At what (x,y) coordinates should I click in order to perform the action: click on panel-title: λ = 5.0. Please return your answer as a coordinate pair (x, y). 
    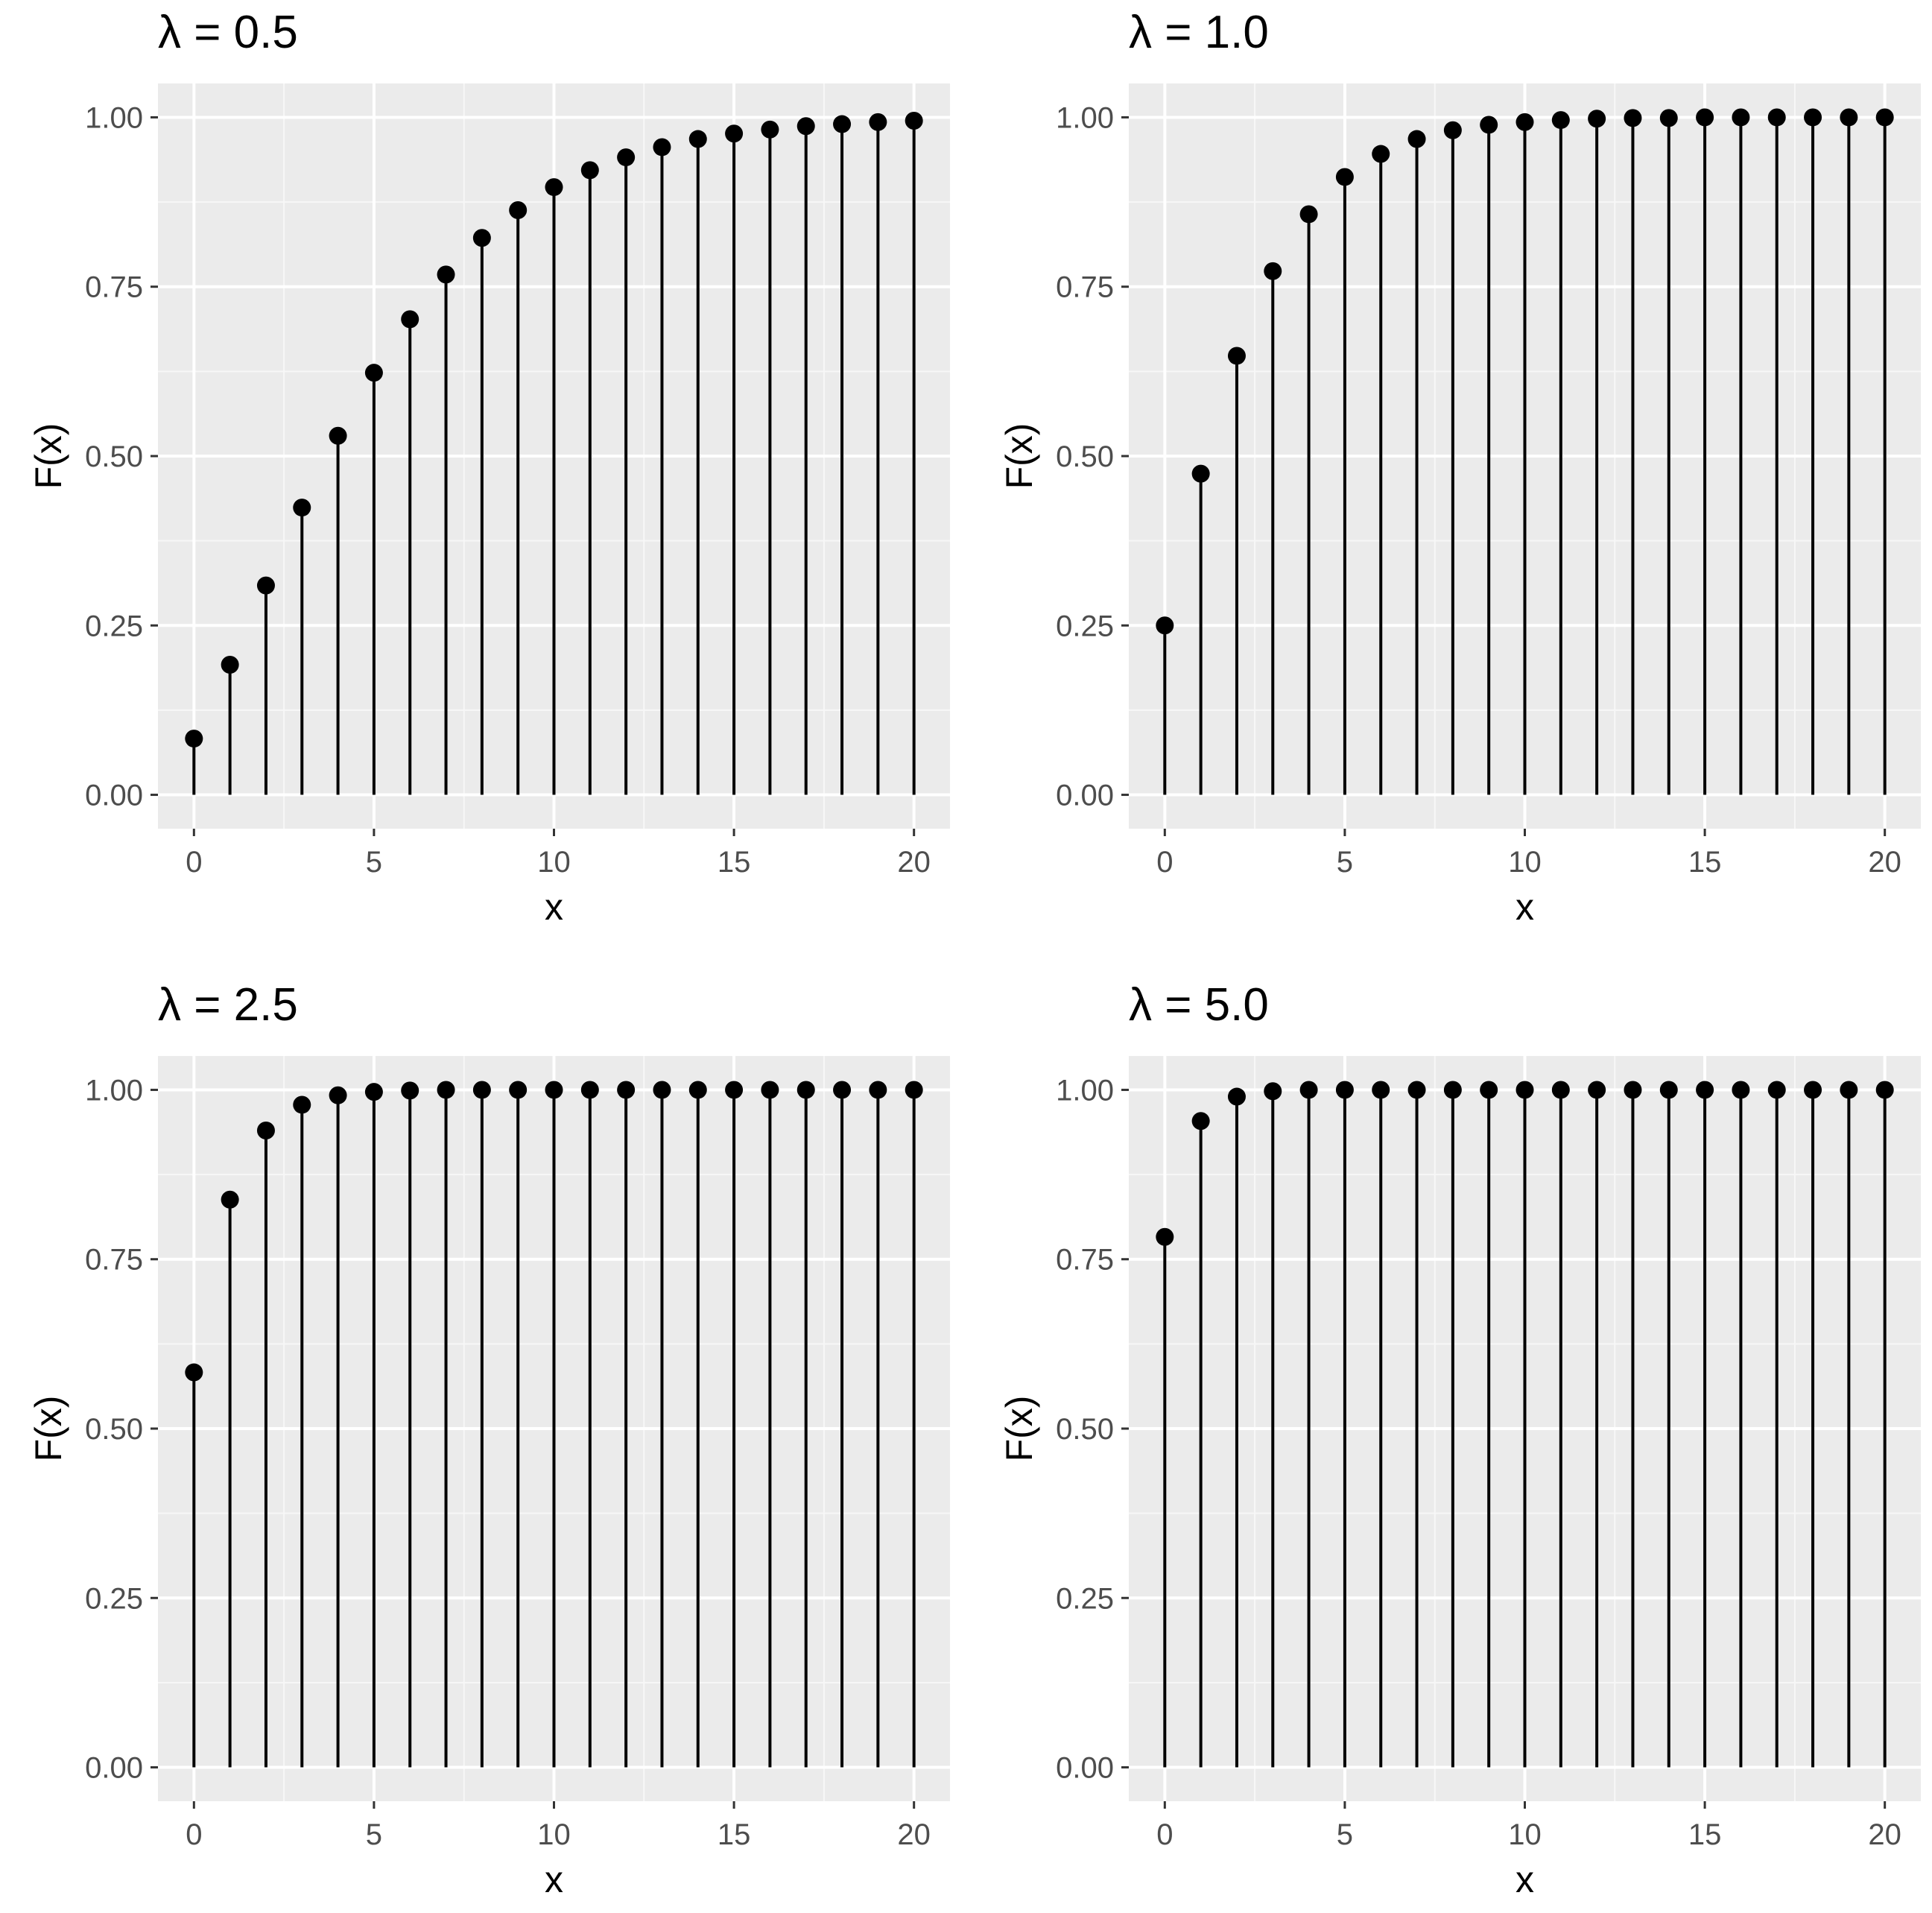
    Looking at the image, I should click on (1199, 1005).